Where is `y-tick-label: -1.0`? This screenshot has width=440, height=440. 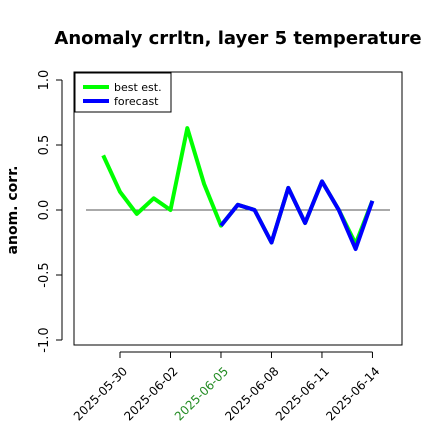
y-tick-label: -1.0 is located at coordinates (44, 339).